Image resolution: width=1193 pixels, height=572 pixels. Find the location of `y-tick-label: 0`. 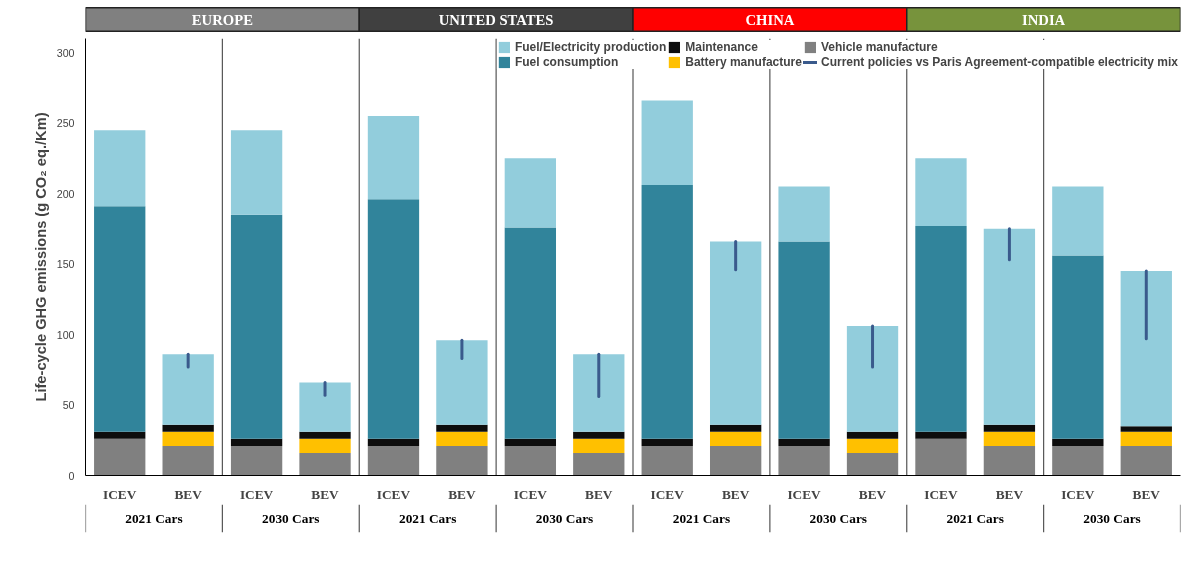

y-tick-label: 0 is located at coordinates (71, 475).